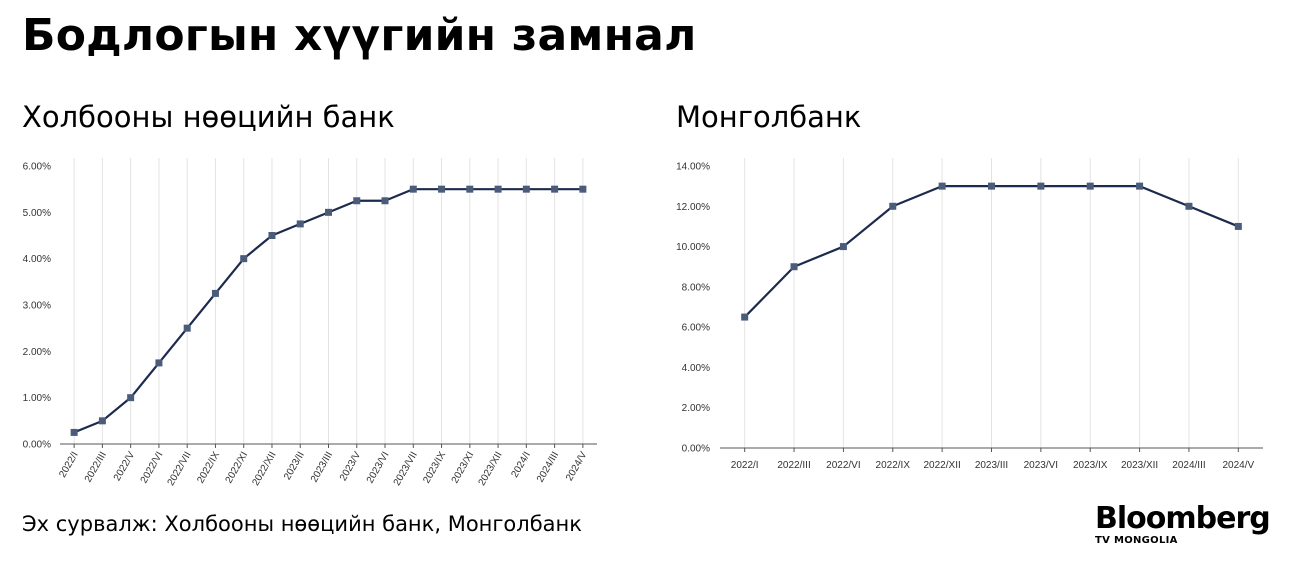  What do you see at coordinates (1139, 465) in the screenshot?
I see `x-tick-label: 2023/XII` at bounding box center [1139, 465].